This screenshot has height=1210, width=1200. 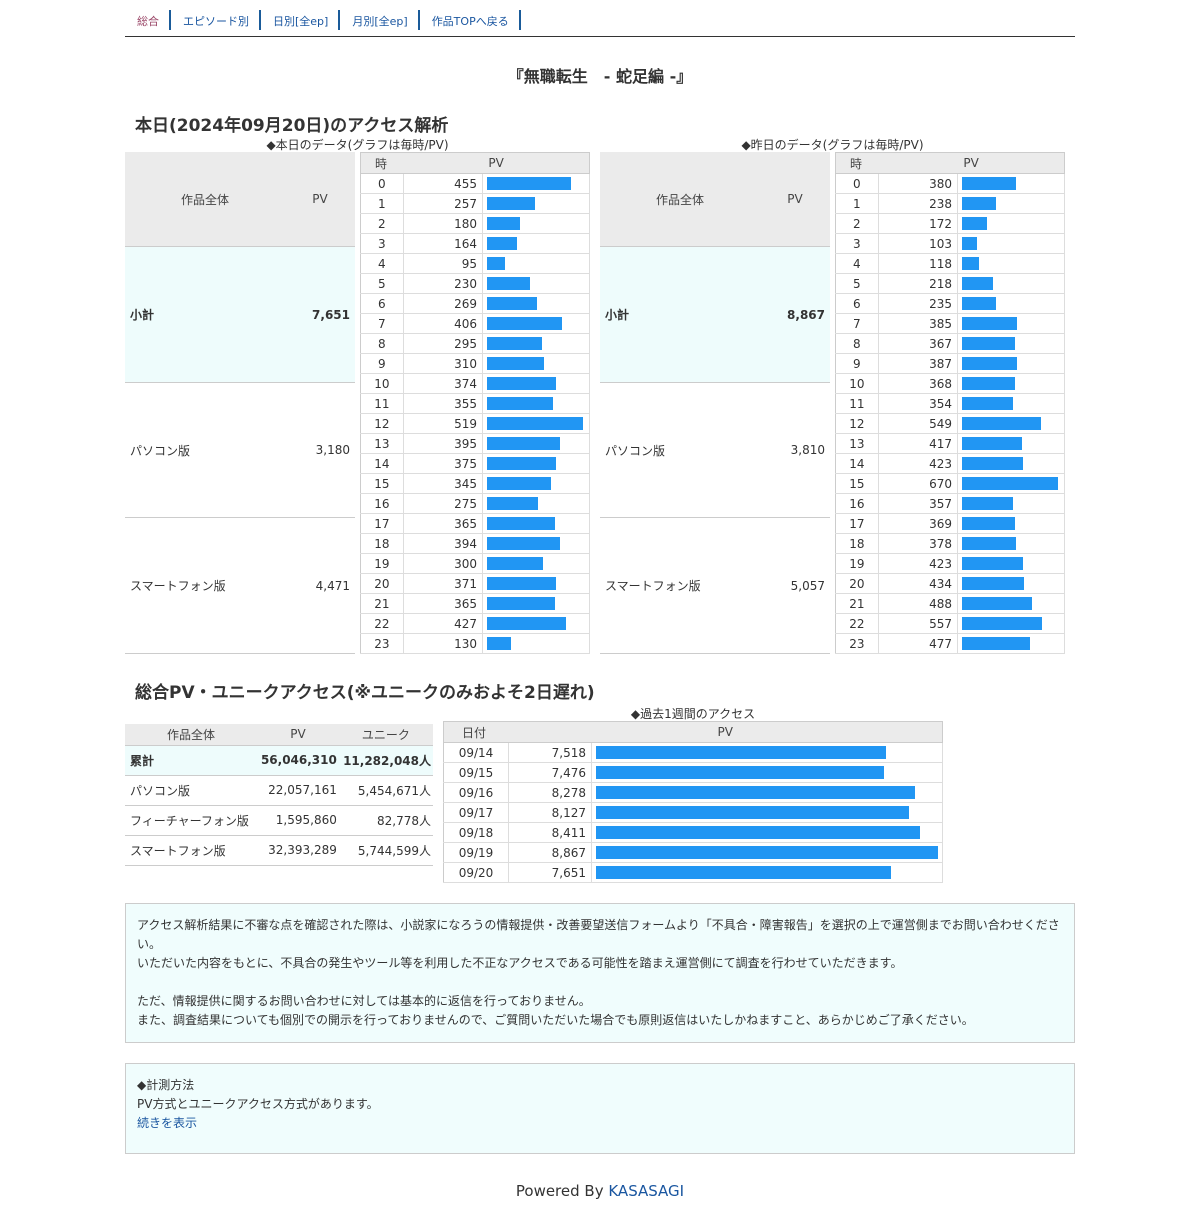 What do you see at coordinates (301, 20) in the screenshot?
I see `nav-daily: 日別[全ep]` at bounding box center [301, 20].